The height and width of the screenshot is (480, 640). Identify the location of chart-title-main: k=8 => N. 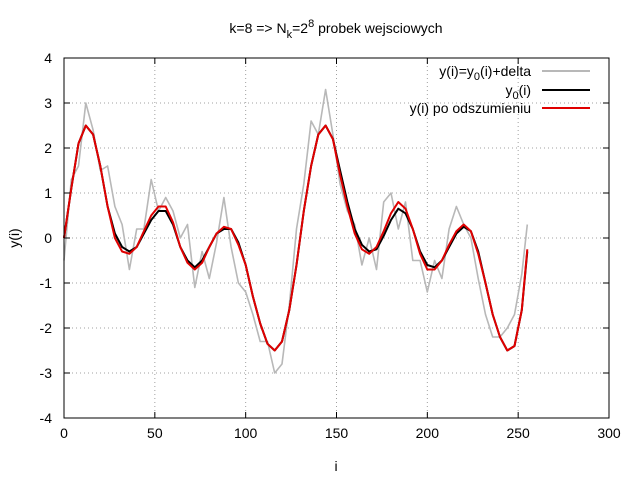
(257, 28).